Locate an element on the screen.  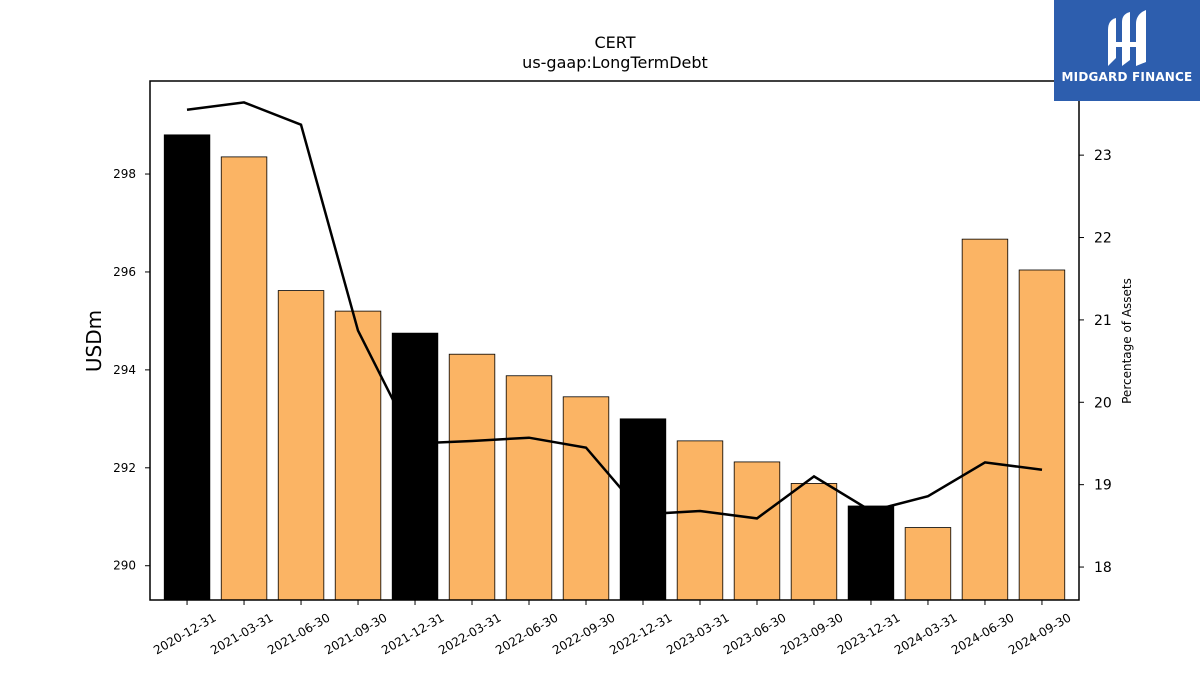
y2-tick-label: 21 is located at coordinates (1103, 321).